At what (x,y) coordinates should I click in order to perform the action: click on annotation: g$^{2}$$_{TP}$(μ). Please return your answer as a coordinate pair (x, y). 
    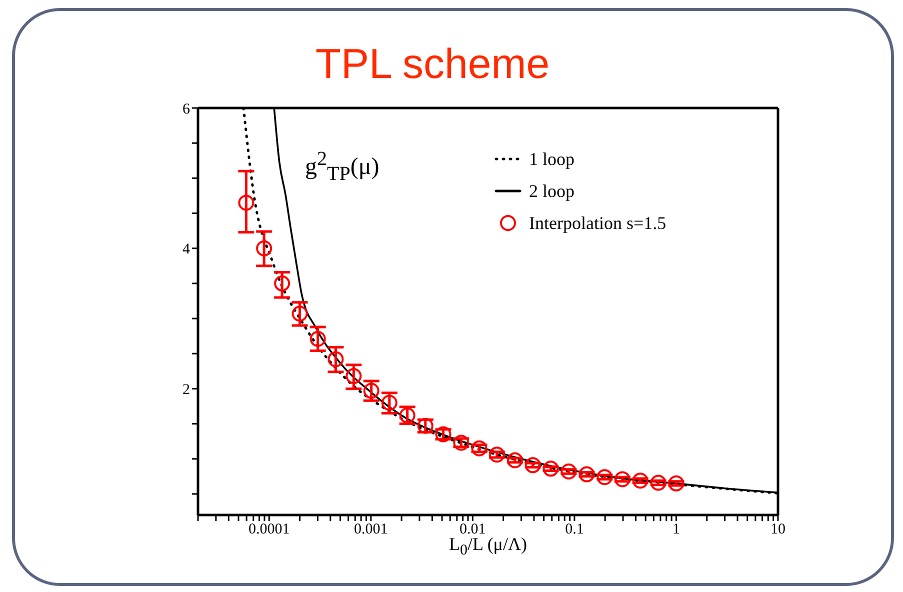
    Looking at the image, I should click on (342, 167).